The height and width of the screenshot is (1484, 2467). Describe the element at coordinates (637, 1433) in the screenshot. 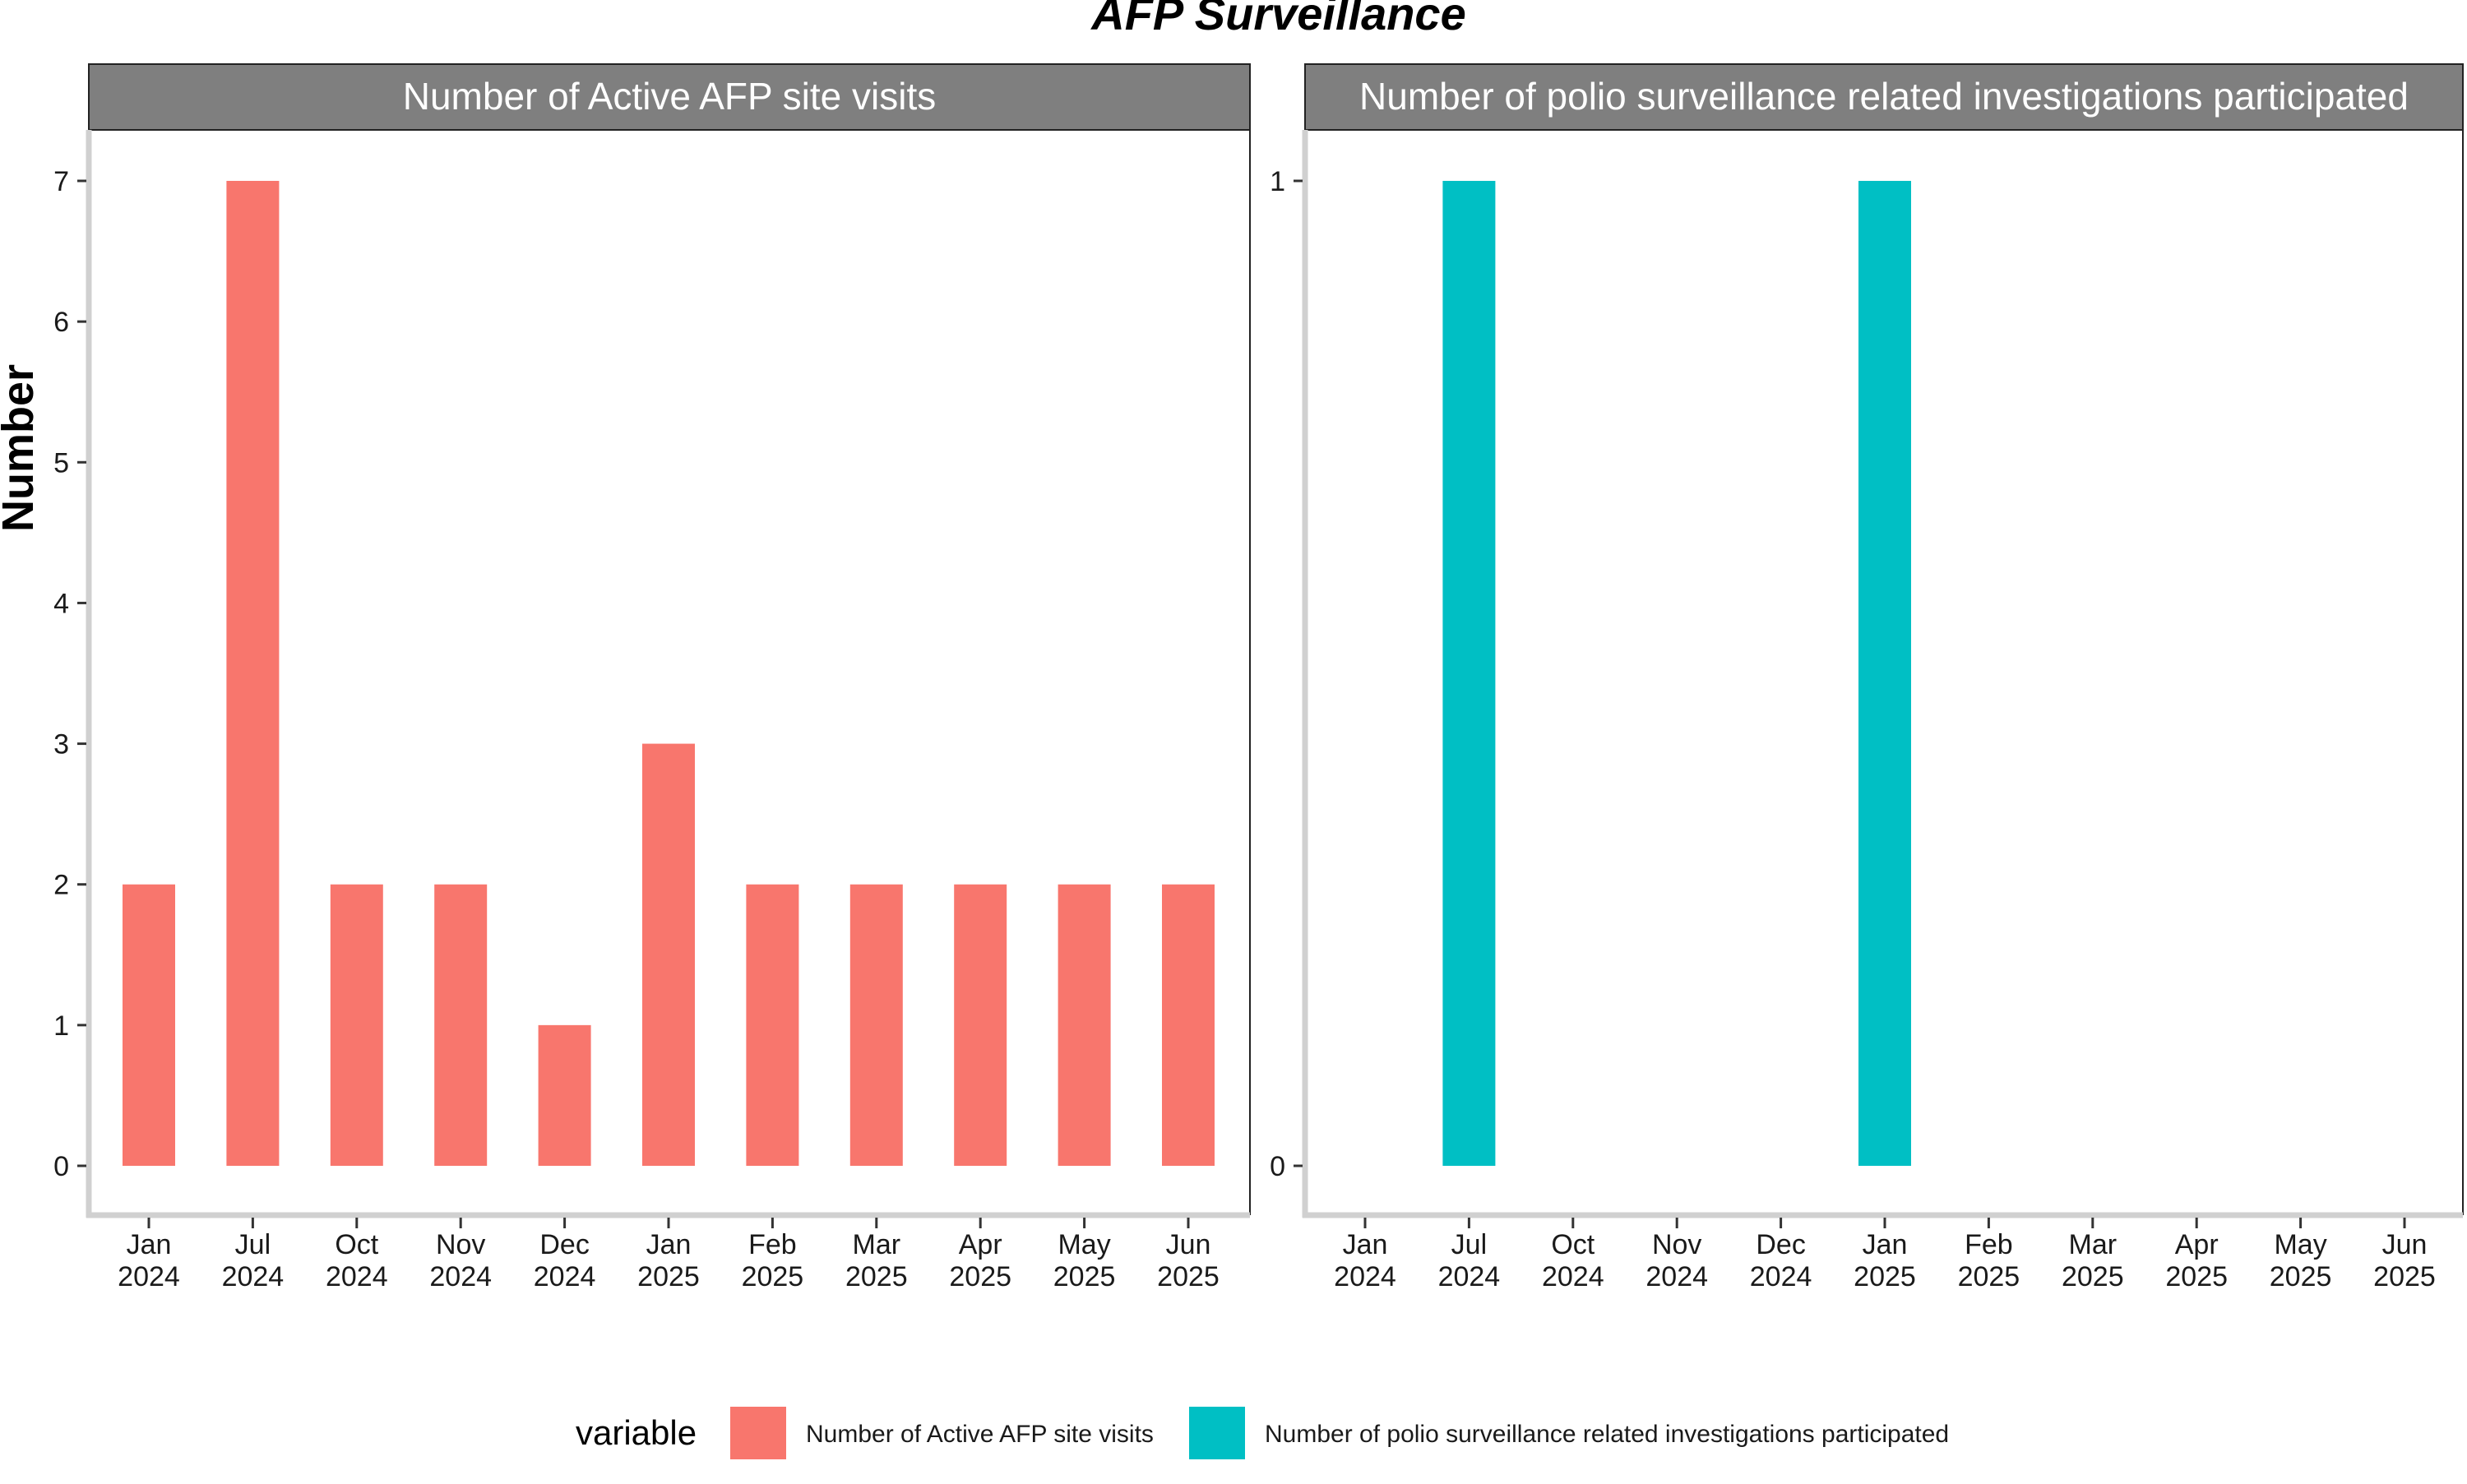

I see `legend-title: variable` at that location.